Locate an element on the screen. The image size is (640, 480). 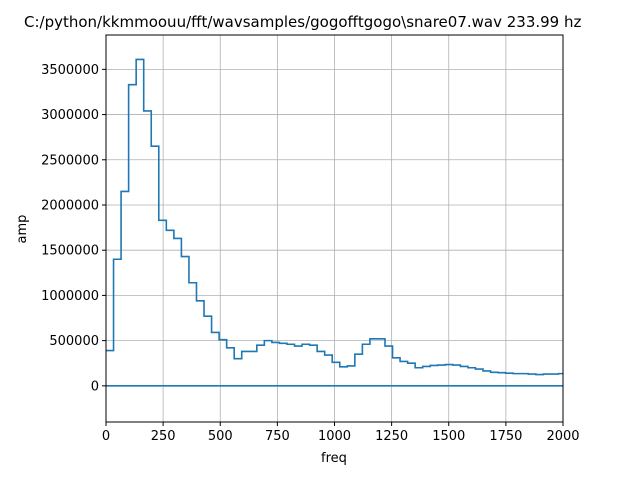
x-axis-ticks: 0 250 500 750 1000 1250 1500 1750 2000 is located at coordinates (341, 433).